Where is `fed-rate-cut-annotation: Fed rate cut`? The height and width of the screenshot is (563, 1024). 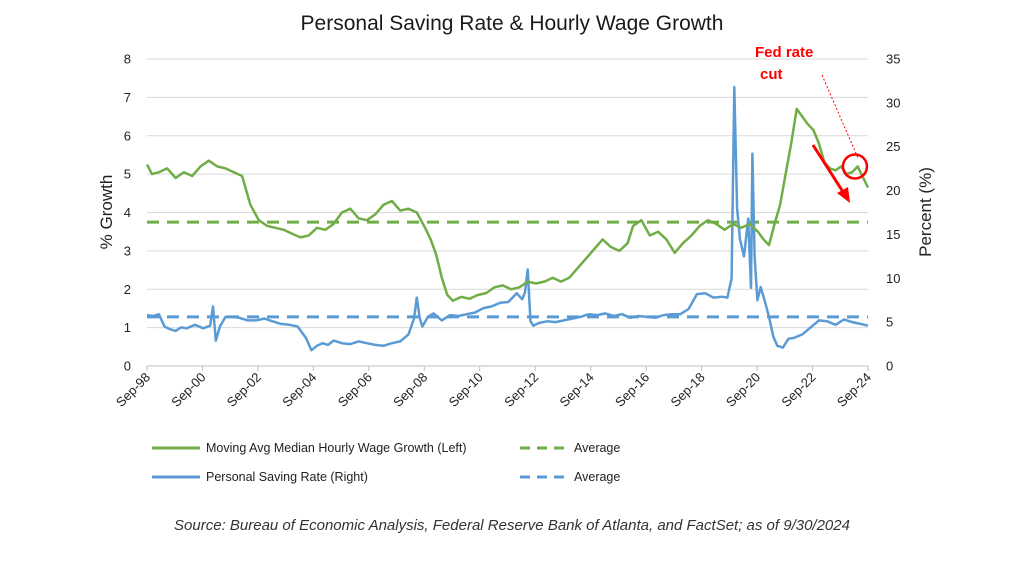
fed-rate-cut-annotation: Fed rate cut is located at coordinates (812, 123).